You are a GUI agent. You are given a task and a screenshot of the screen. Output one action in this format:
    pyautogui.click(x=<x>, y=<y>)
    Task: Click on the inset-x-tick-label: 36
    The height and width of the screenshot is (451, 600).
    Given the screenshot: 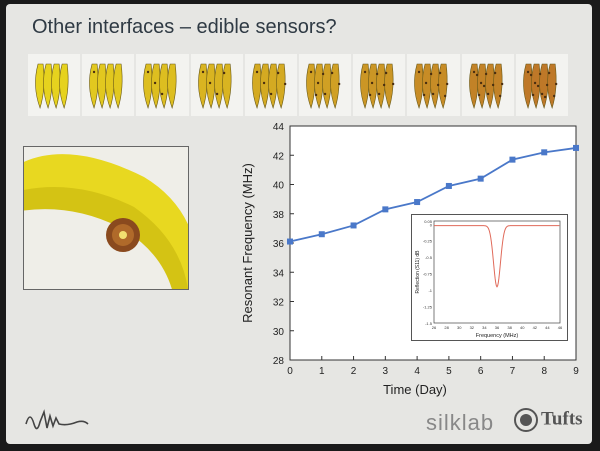 What is the action you would take?
    pyautogui.click(x=497, y=327)
    